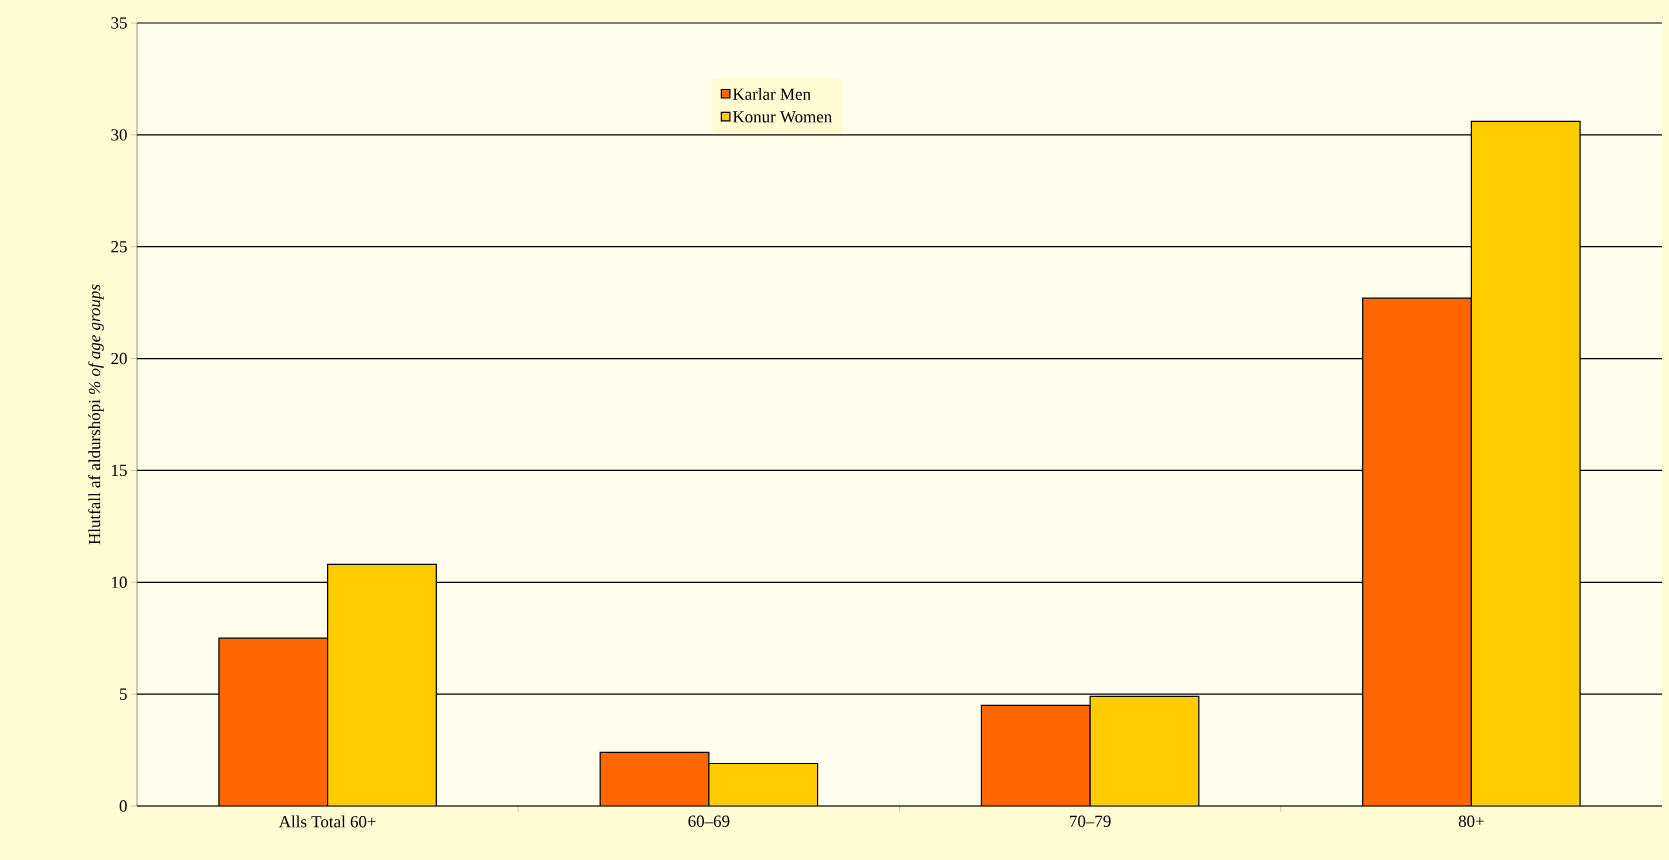 This screenshot has width=1669, height=860. I want to click on x-tick-label: 80+, so click(1471, 821).